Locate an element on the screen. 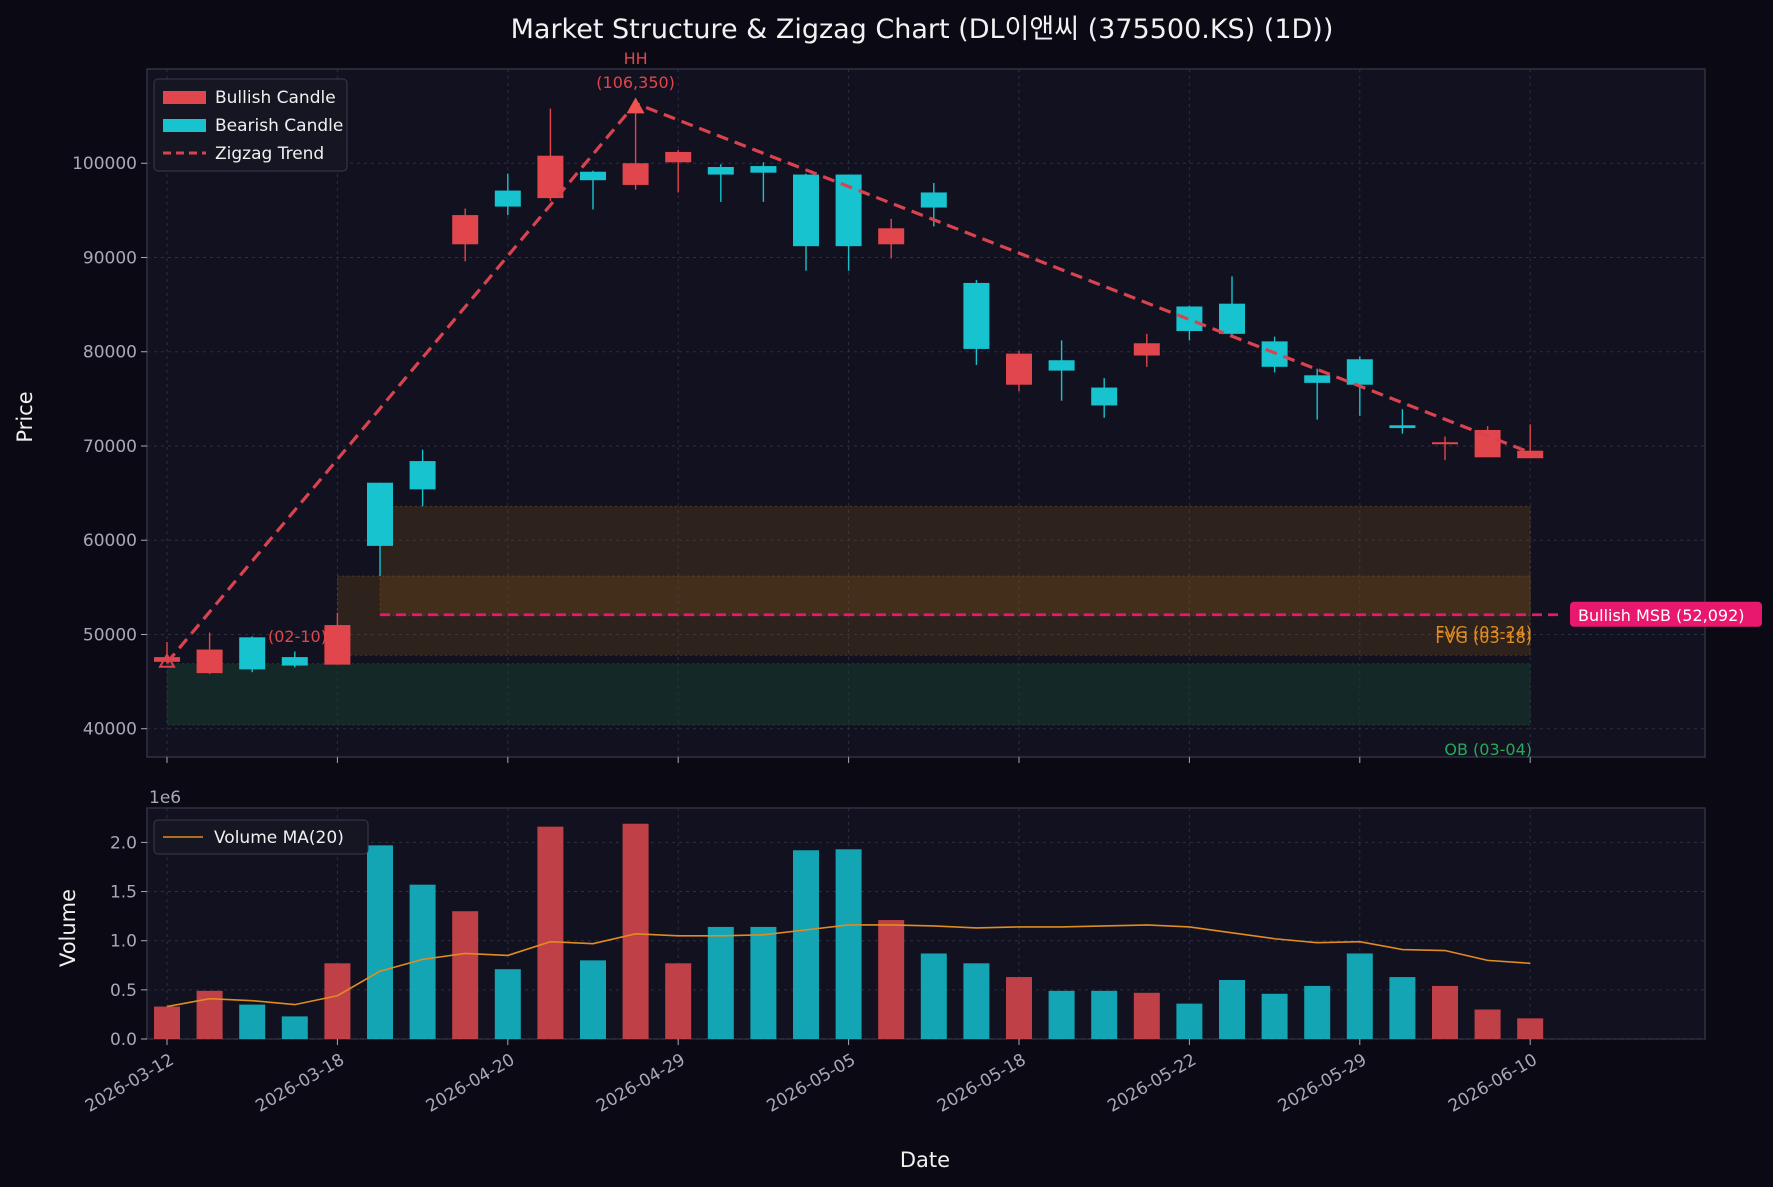 The image size is (1773, 1187). x-axis-label: Date is located at coordinates (925, 1160).